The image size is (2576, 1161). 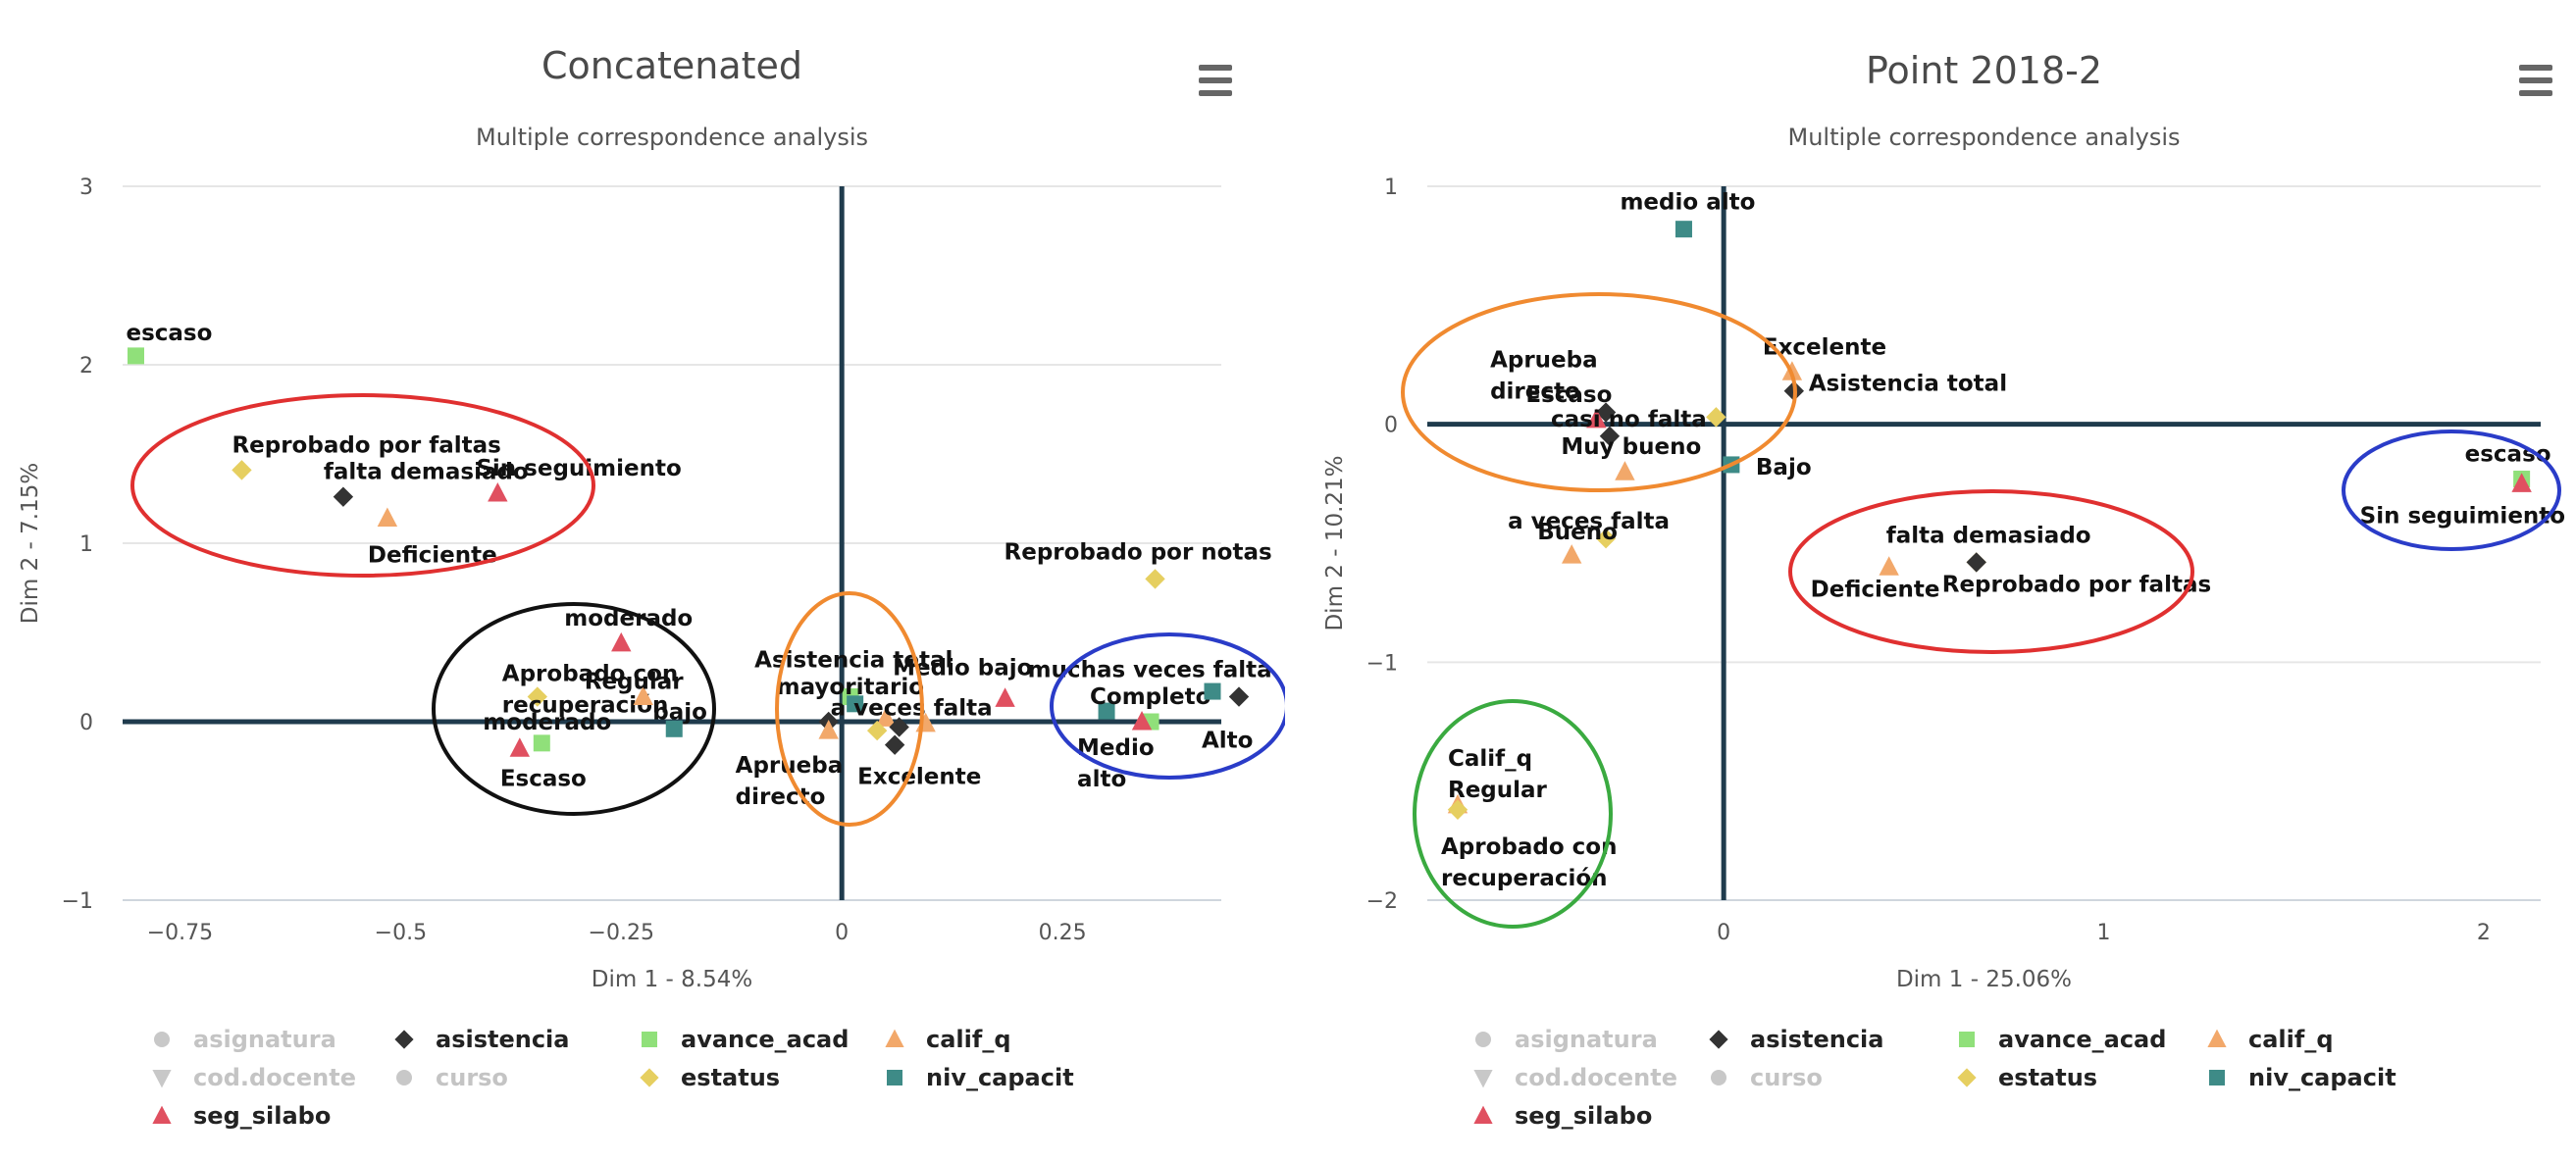 What do you see at coordinates (77, 901) in the screenshot?
I see `y-tick-label: −1` at bounding box center [77, 901].